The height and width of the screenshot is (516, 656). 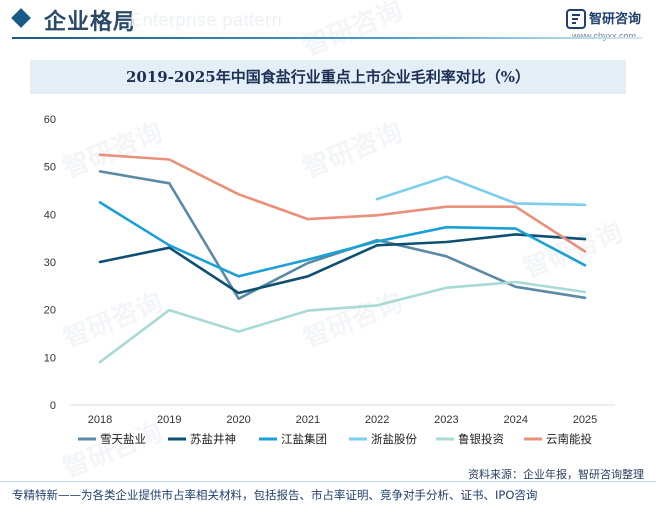 What do you see at coordinates (615, 19) in the screenshot?
I see `brand-name: 智研咨询` at bounding box center [615, 19].